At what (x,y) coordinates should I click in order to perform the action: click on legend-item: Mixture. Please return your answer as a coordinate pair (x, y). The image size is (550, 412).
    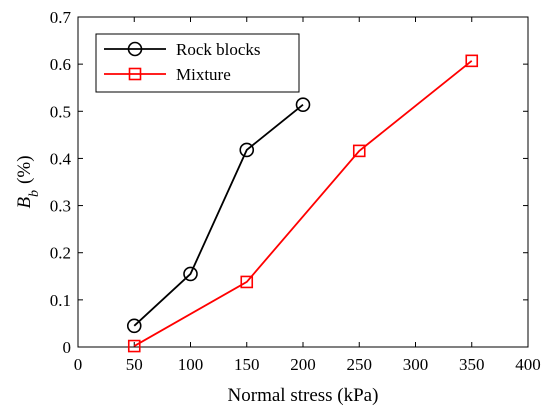
    Looking at the image, I should click on (167, 74).